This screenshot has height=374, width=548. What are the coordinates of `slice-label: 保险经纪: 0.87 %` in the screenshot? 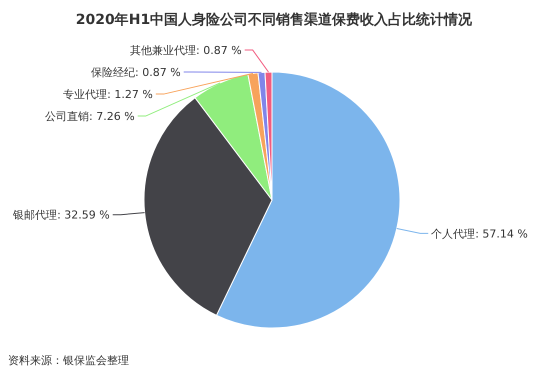 It's located at (136, 73).